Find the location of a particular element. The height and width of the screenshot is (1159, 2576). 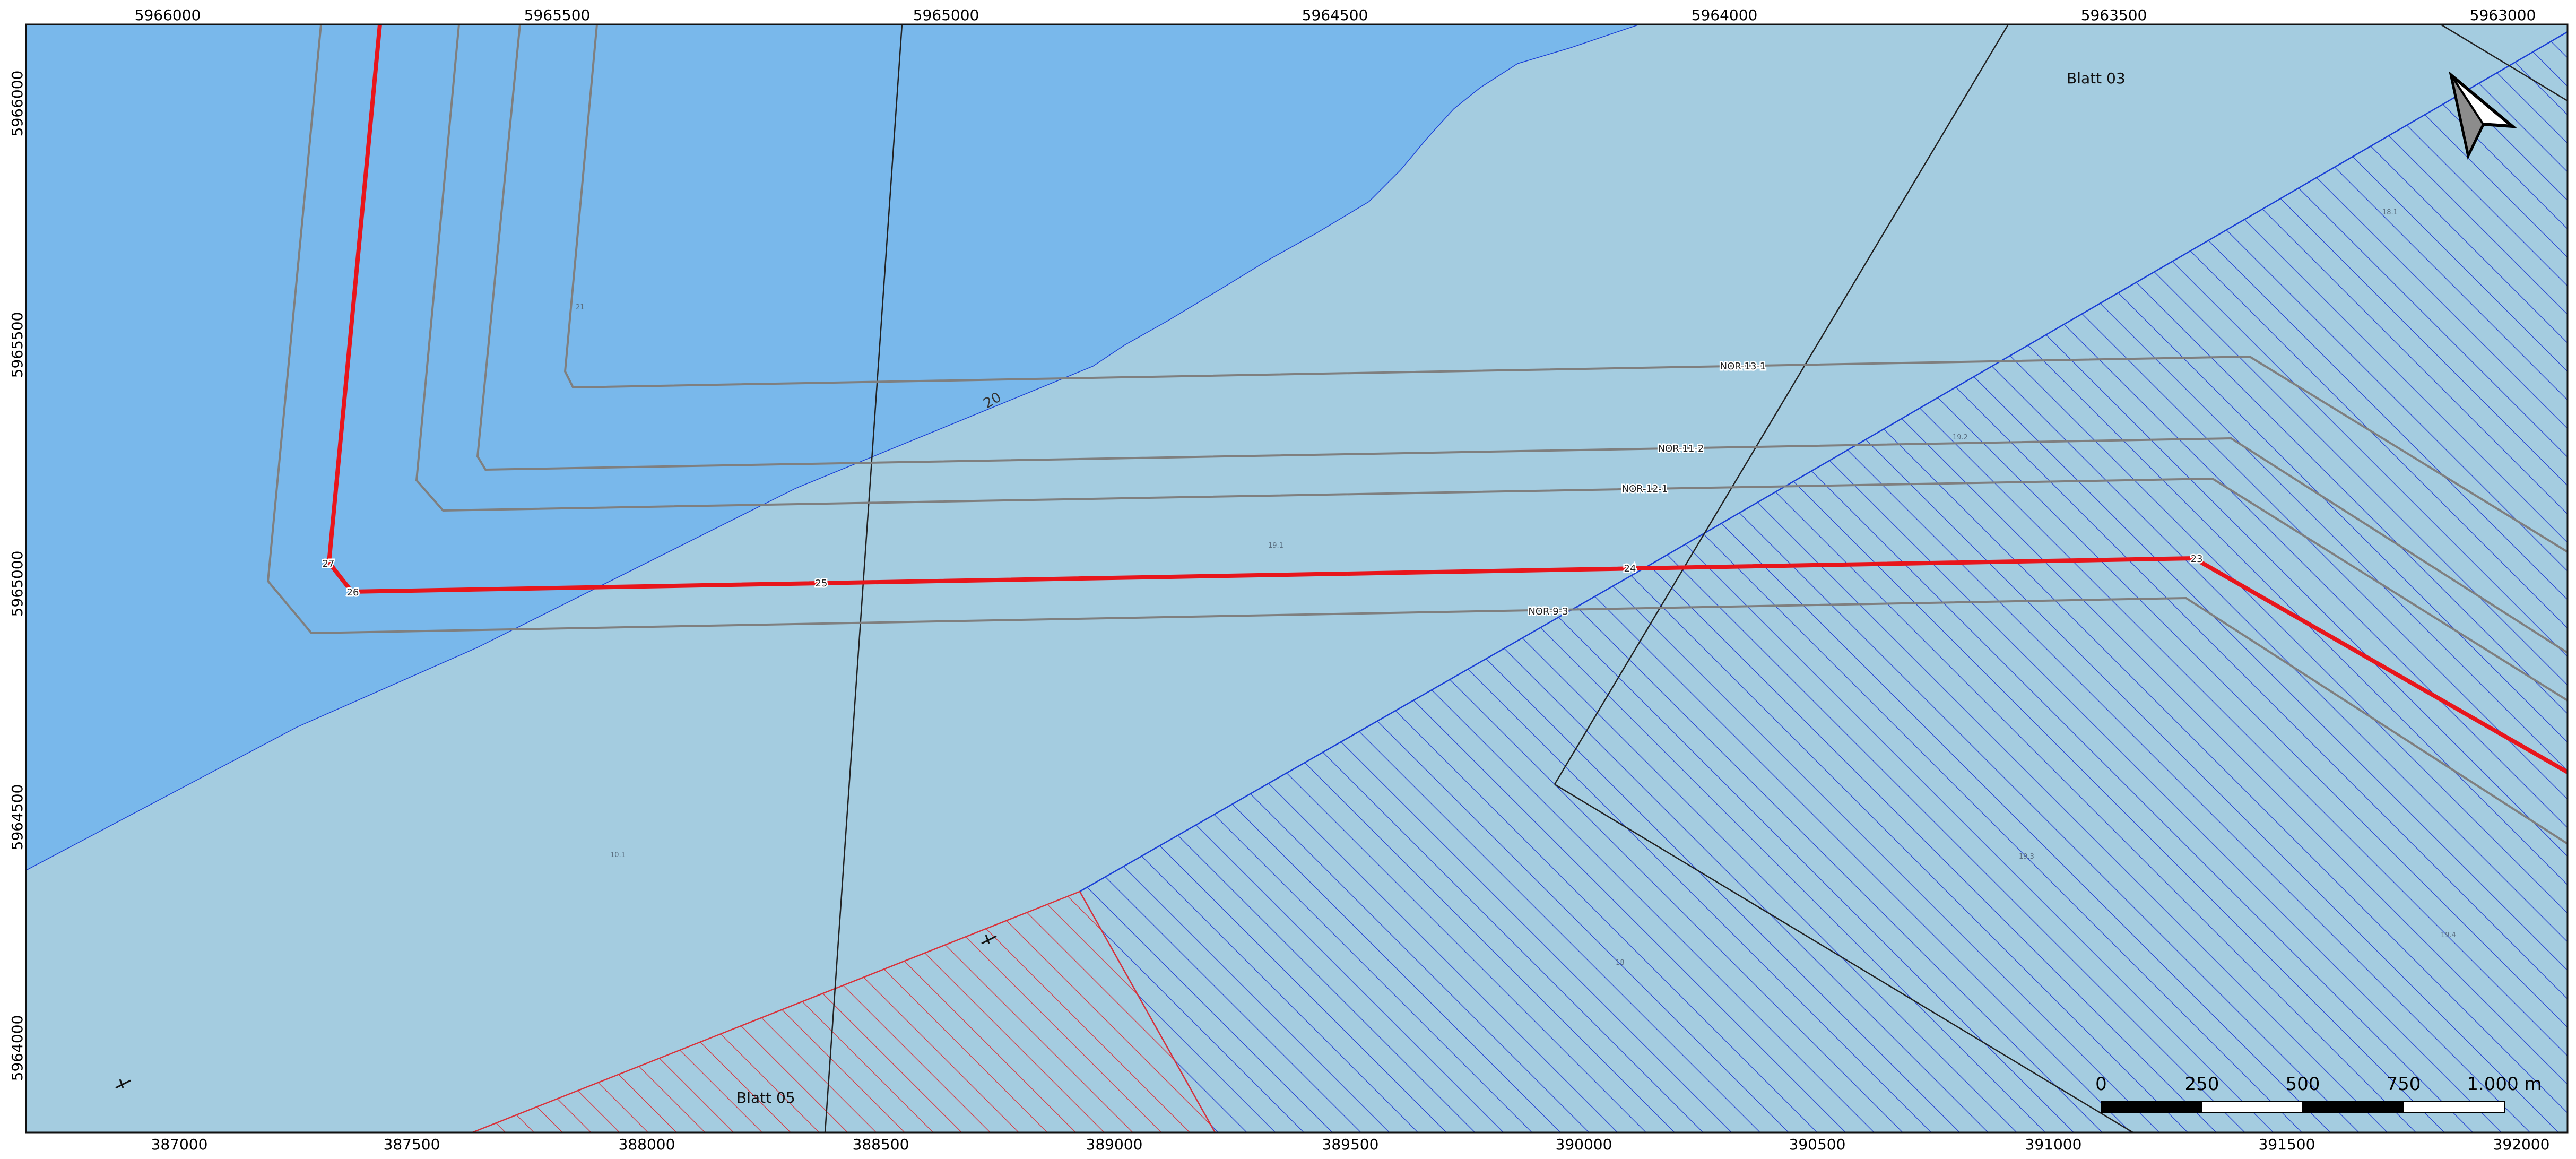

zone-label: 19.2 is located at coordinates (1960, 438).